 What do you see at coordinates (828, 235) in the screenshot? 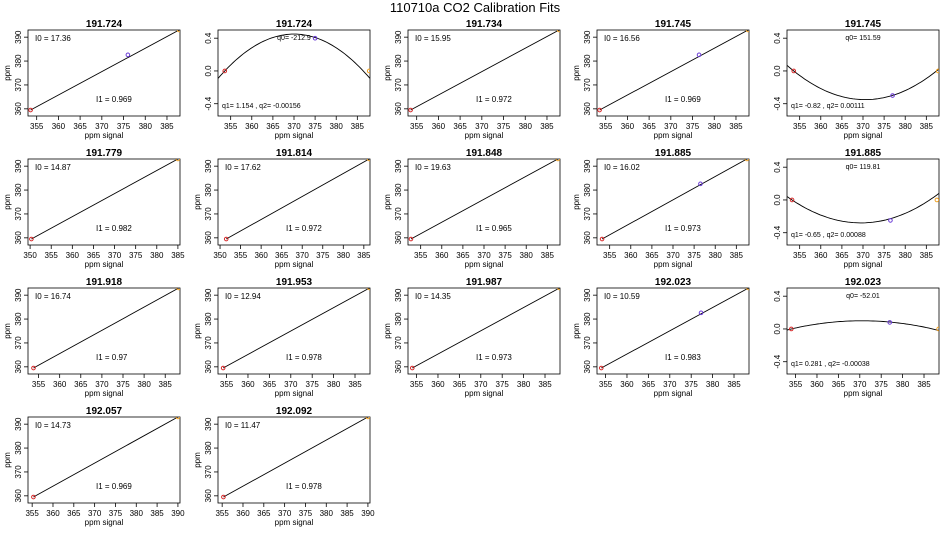
I see `fit-annotation: q1= -0.65 , q2= 0.00088` at bounding box center [828, 235].